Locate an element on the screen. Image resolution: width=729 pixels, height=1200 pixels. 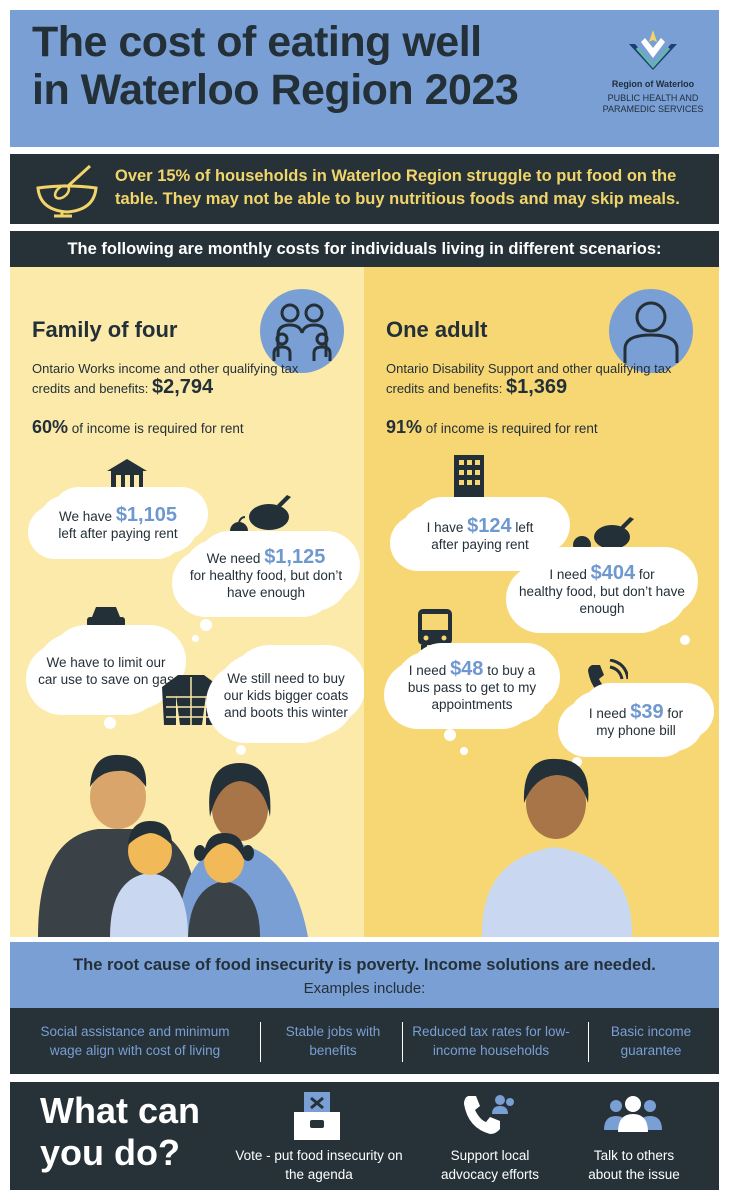
adult-icon-circle is located at coordinates (651, 331).